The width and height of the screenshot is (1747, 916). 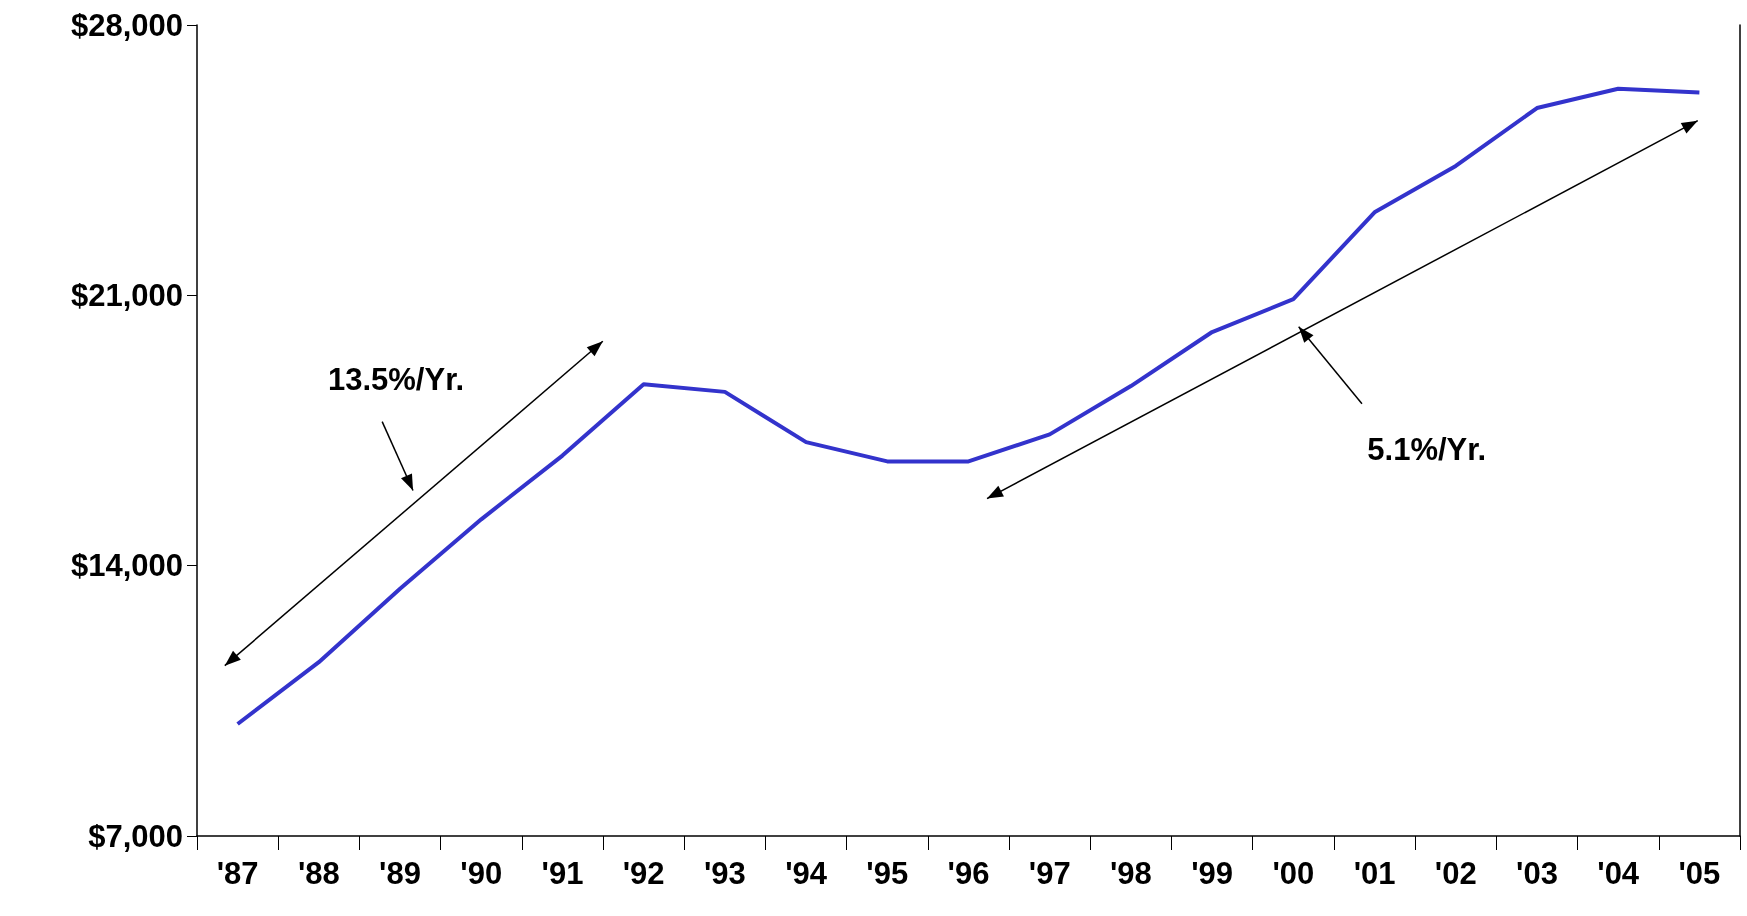 I want to click on x-tick-label: '96, so click(x=968, y=873).